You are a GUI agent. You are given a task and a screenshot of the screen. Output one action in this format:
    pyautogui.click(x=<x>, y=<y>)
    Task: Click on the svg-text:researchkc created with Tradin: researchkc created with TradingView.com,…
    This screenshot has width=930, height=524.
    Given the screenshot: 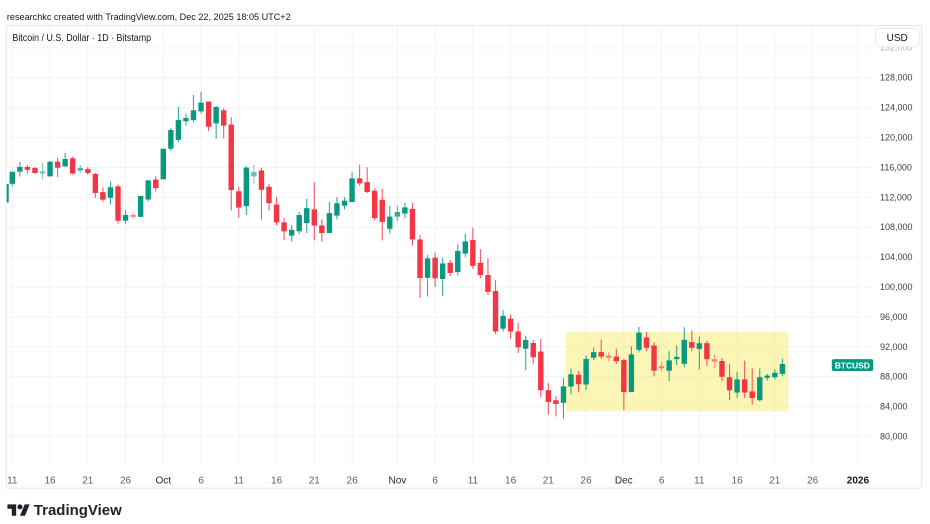 What is the action you would take?
    pyautogui.click(x=149, y=16)
    